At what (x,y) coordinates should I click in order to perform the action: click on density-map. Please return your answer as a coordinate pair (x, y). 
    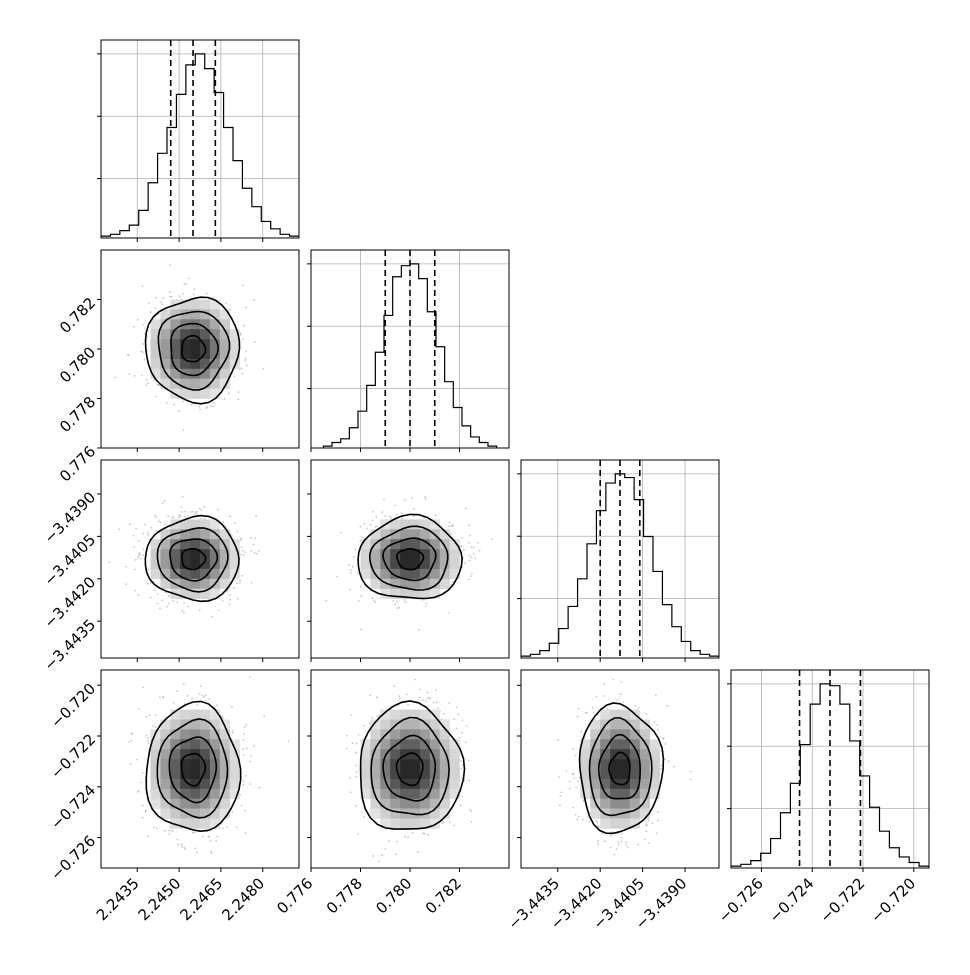
    Looking at the image, I should click on (195, 769).